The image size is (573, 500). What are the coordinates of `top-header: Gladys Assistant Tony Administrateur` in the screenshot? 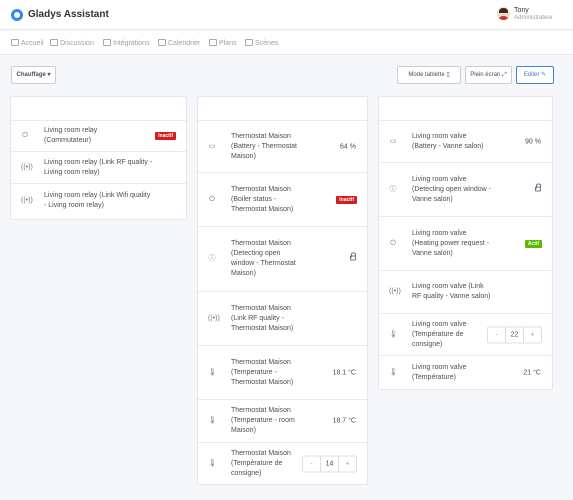 It's located at (286, 15).